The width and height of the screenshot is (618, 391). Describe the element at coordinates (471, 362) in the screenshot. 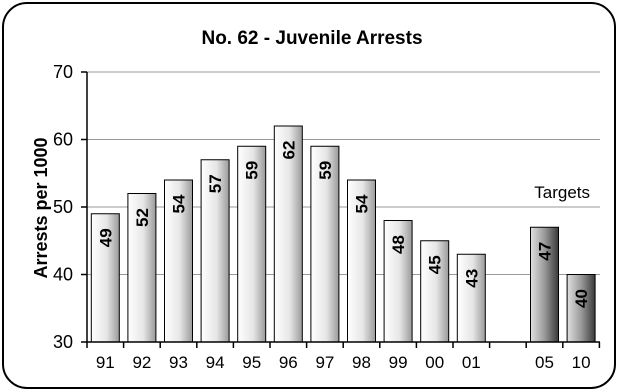

I see `x-tick-label-01: 01` at that location.